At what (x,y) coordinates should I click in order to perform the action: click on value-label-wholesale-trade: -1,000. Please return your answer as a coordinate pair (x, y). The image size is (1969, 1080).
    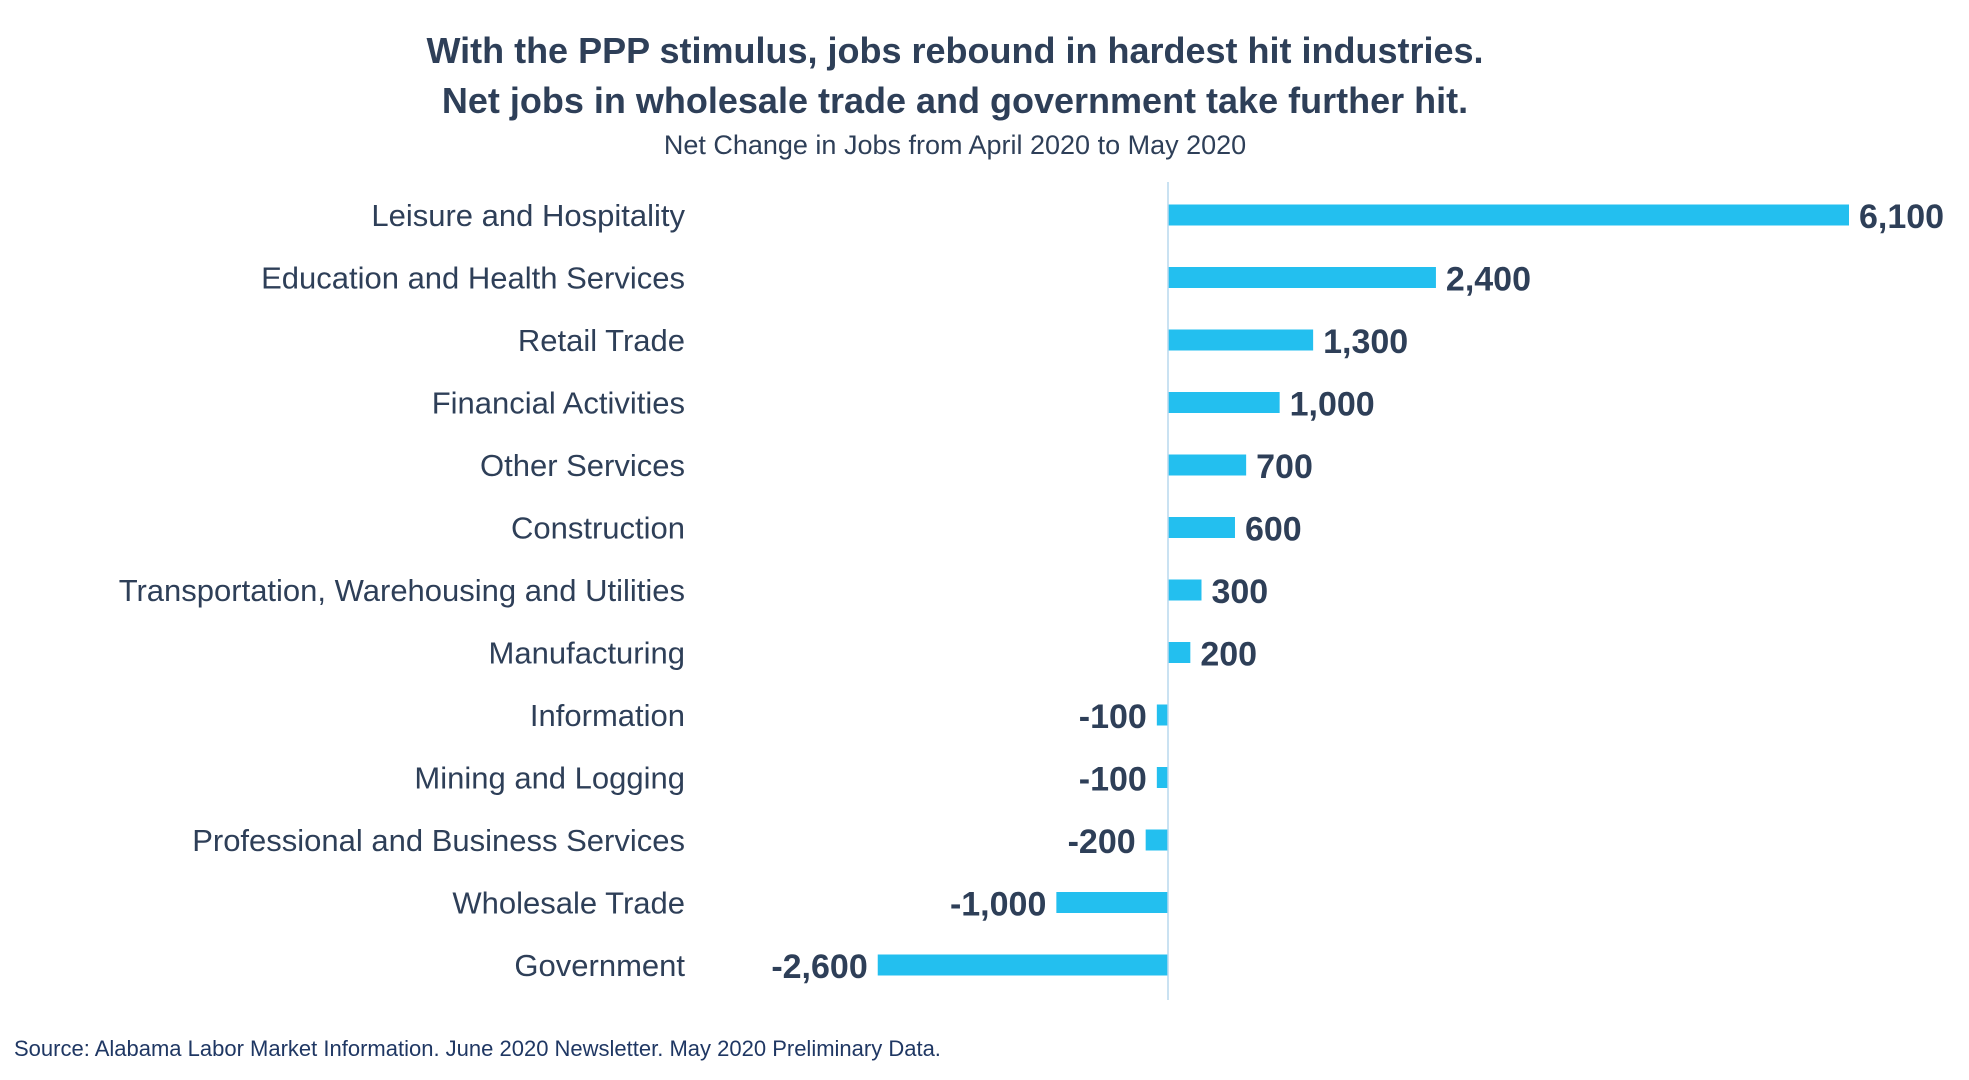
    Looking at the image, I should click on (998, 905).